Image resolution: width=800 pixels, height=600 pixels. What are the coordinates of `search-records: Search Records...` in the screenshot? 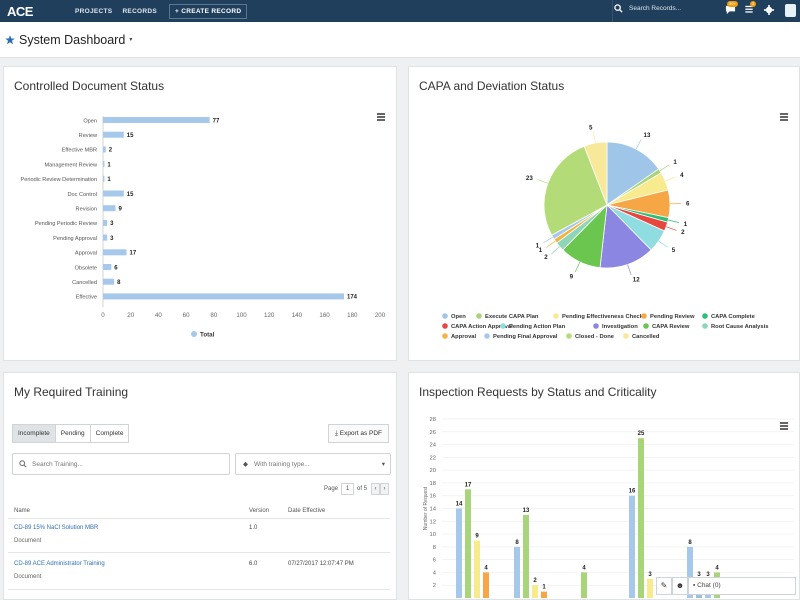 It's located at (647, 8).